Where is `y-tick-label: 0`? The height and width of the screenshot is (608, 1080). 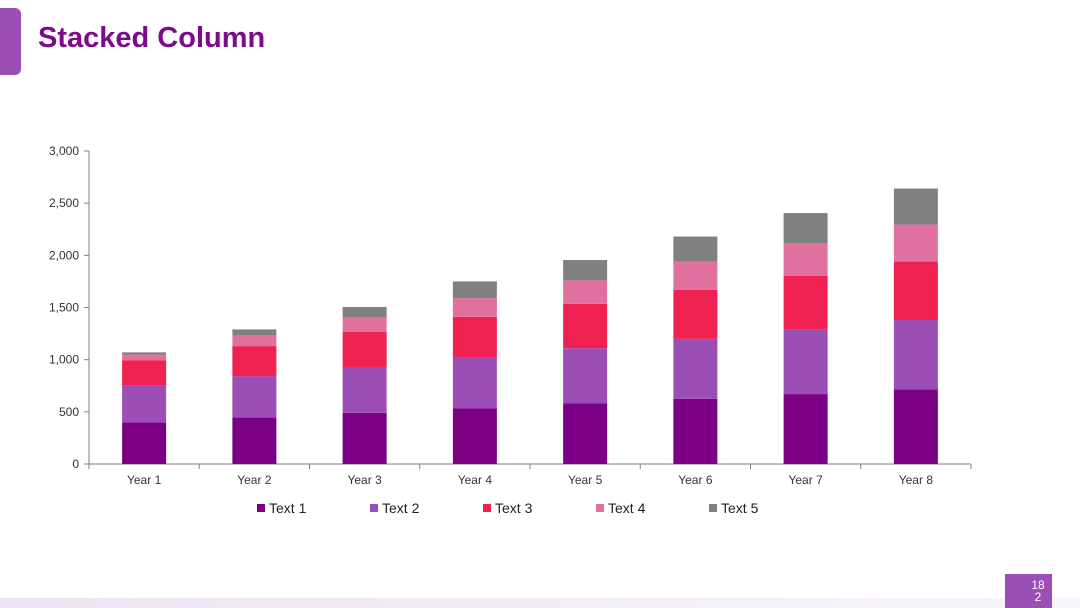
y-tick-label: 0 is located at coordinates (75, 464).